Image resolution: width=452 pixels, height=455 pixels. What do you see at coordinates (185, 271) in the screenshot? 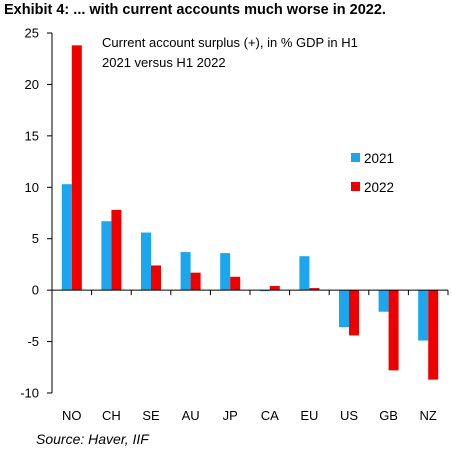
I see `bar-au-2021` at bounding box center [185, 271].